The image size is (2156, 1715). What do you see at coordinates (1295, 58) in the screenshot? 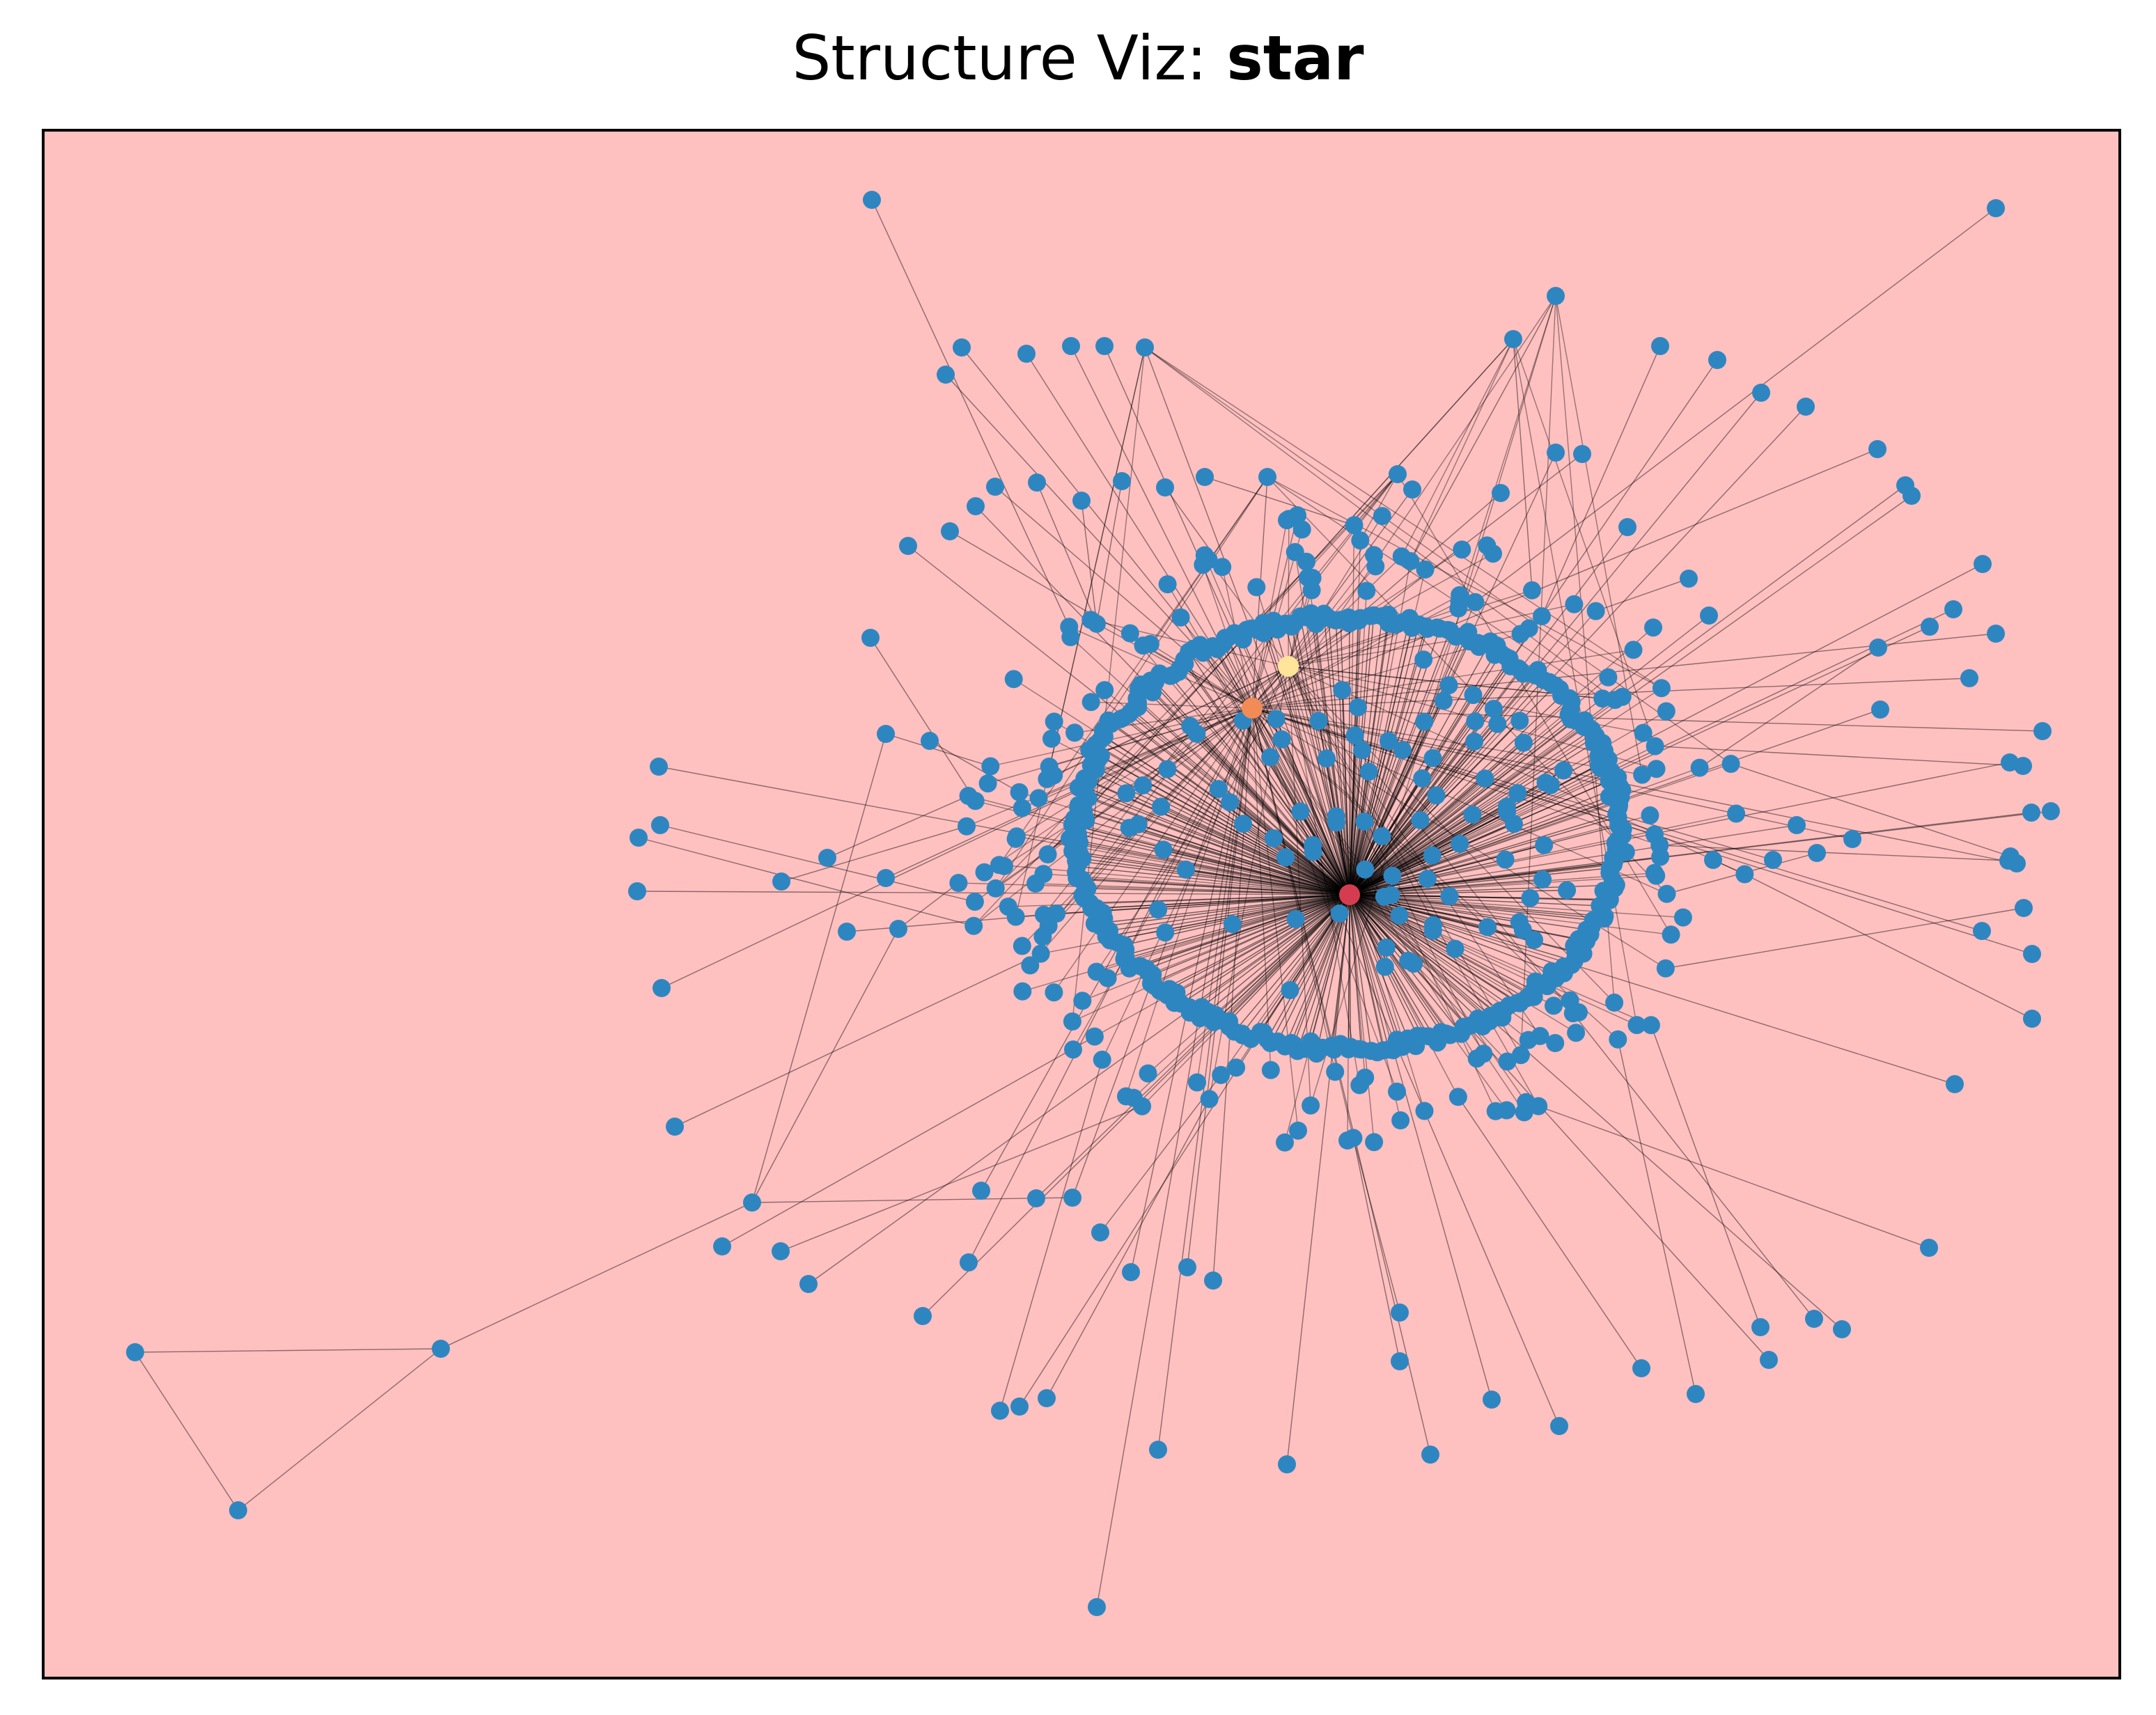
I see `title-name: star` at bounding box center [1295, 58].